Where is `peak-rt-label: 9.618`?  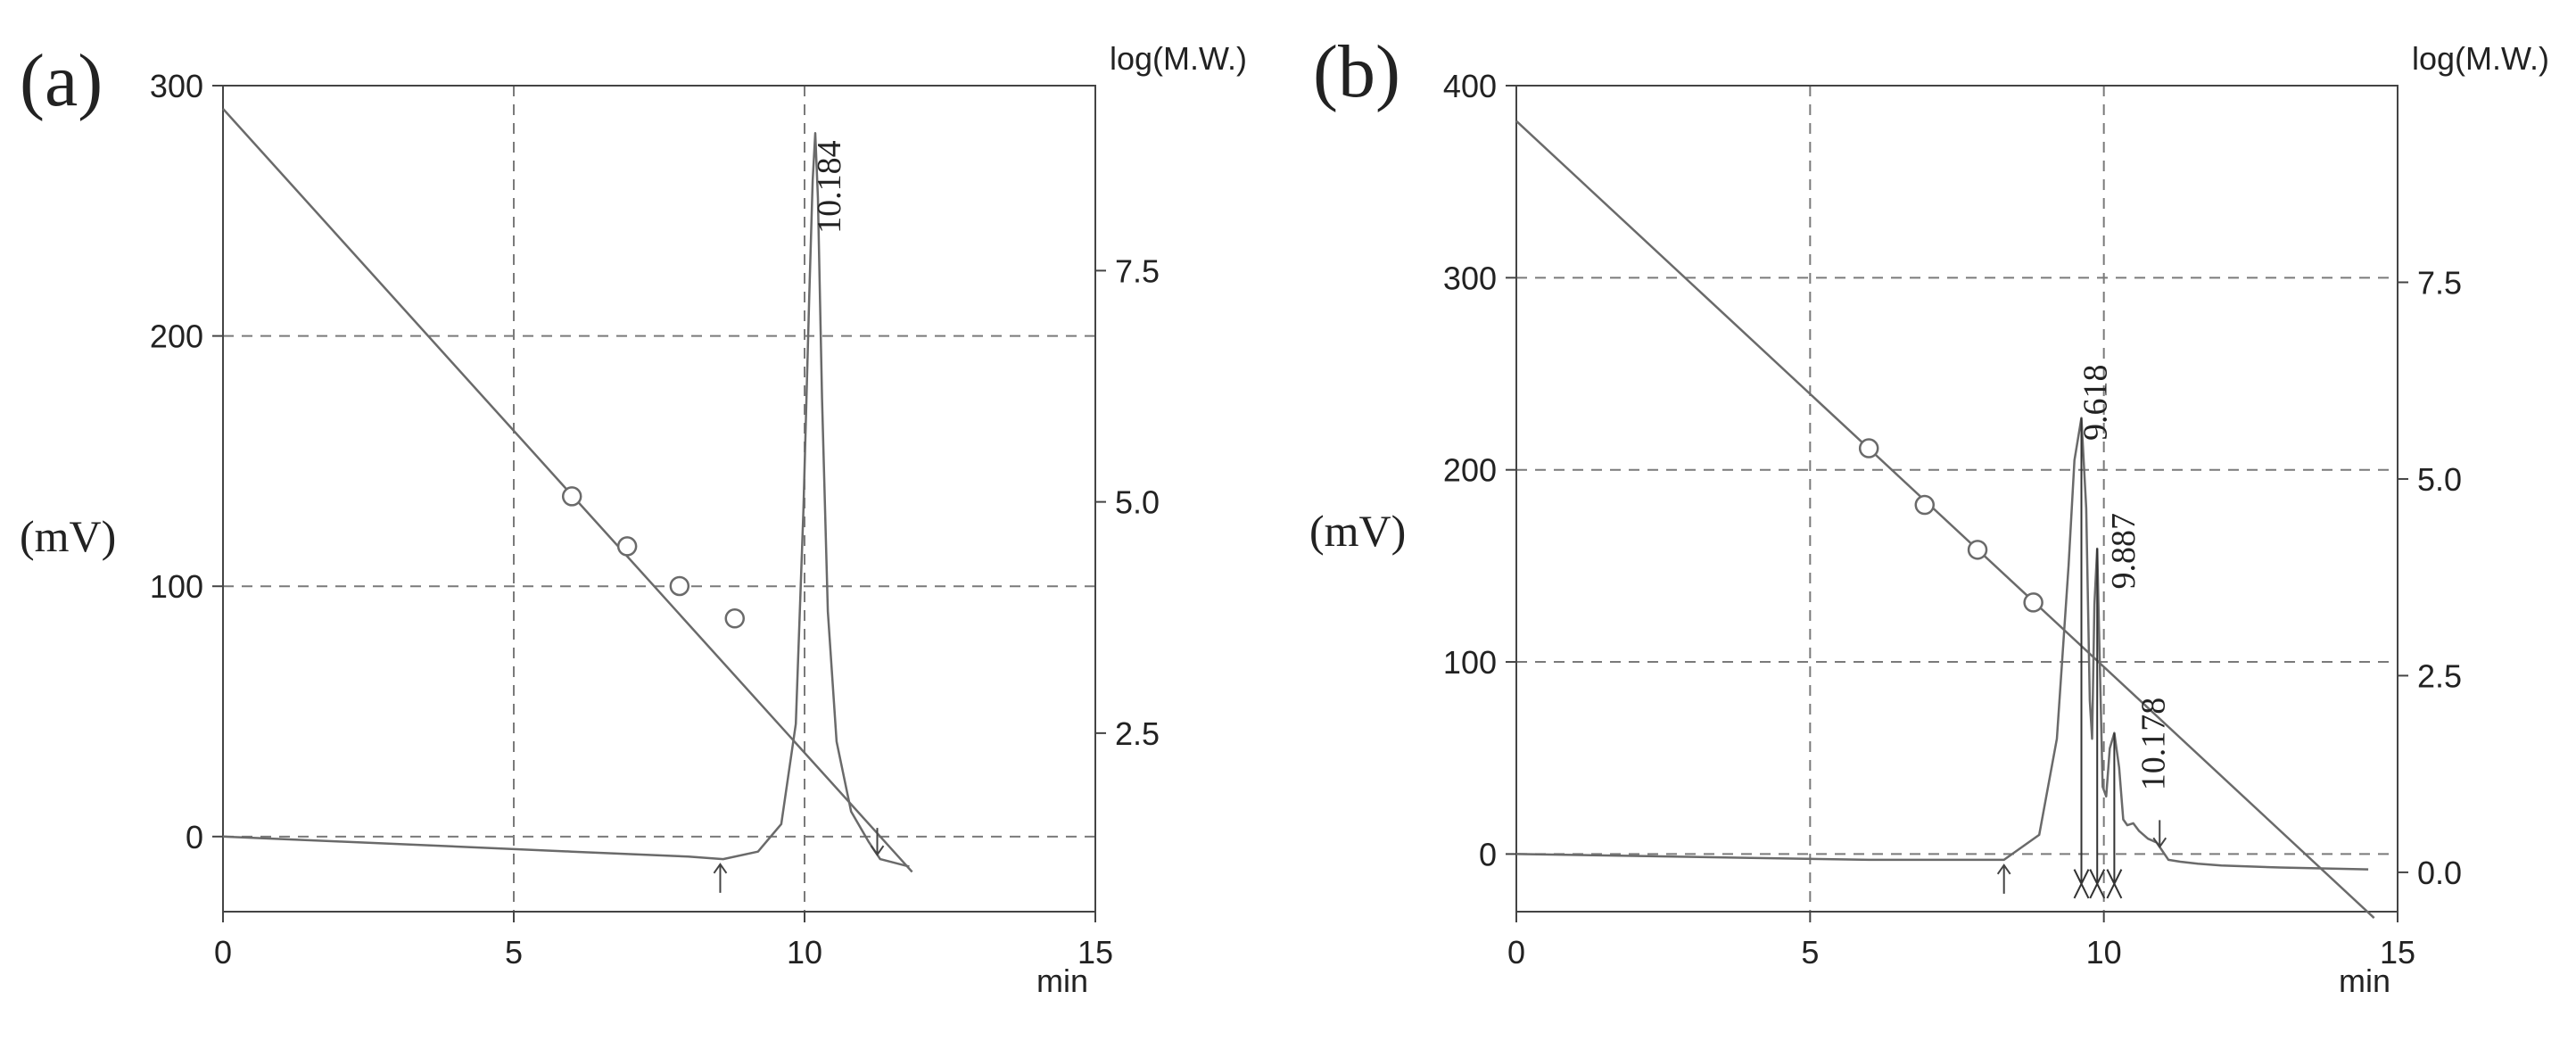 peak-rt-label: 9.618 is located at coordinates (2096, 403).